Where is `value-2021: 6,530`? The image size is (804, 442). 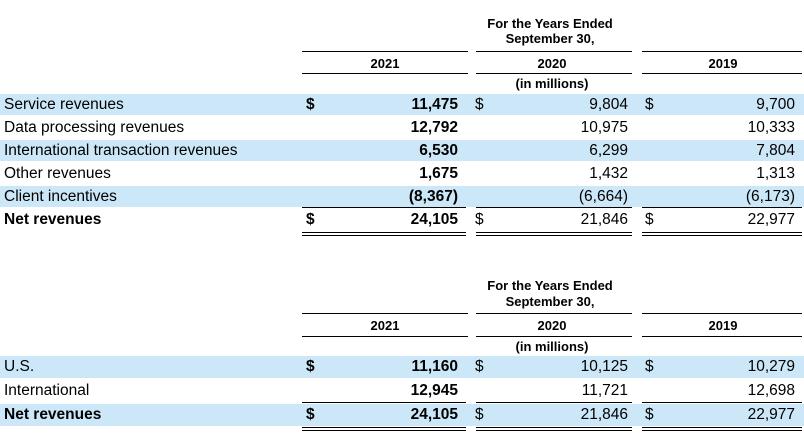 value-2021: 6,530 is located at coordinates (438, 150).